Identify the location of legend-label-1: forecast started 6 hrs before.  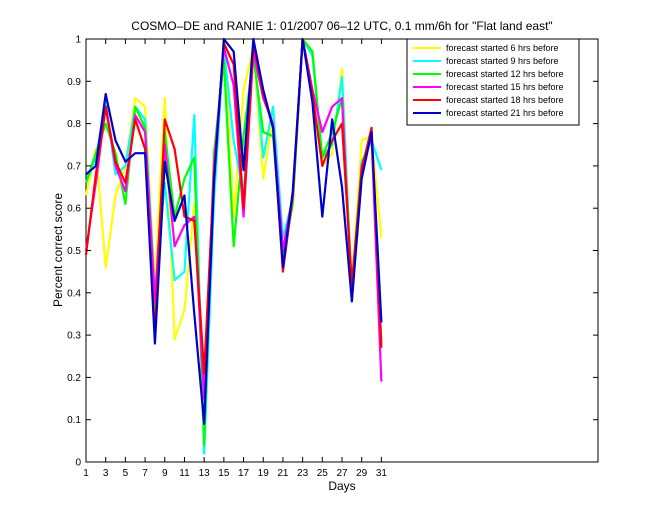
(502, 48).